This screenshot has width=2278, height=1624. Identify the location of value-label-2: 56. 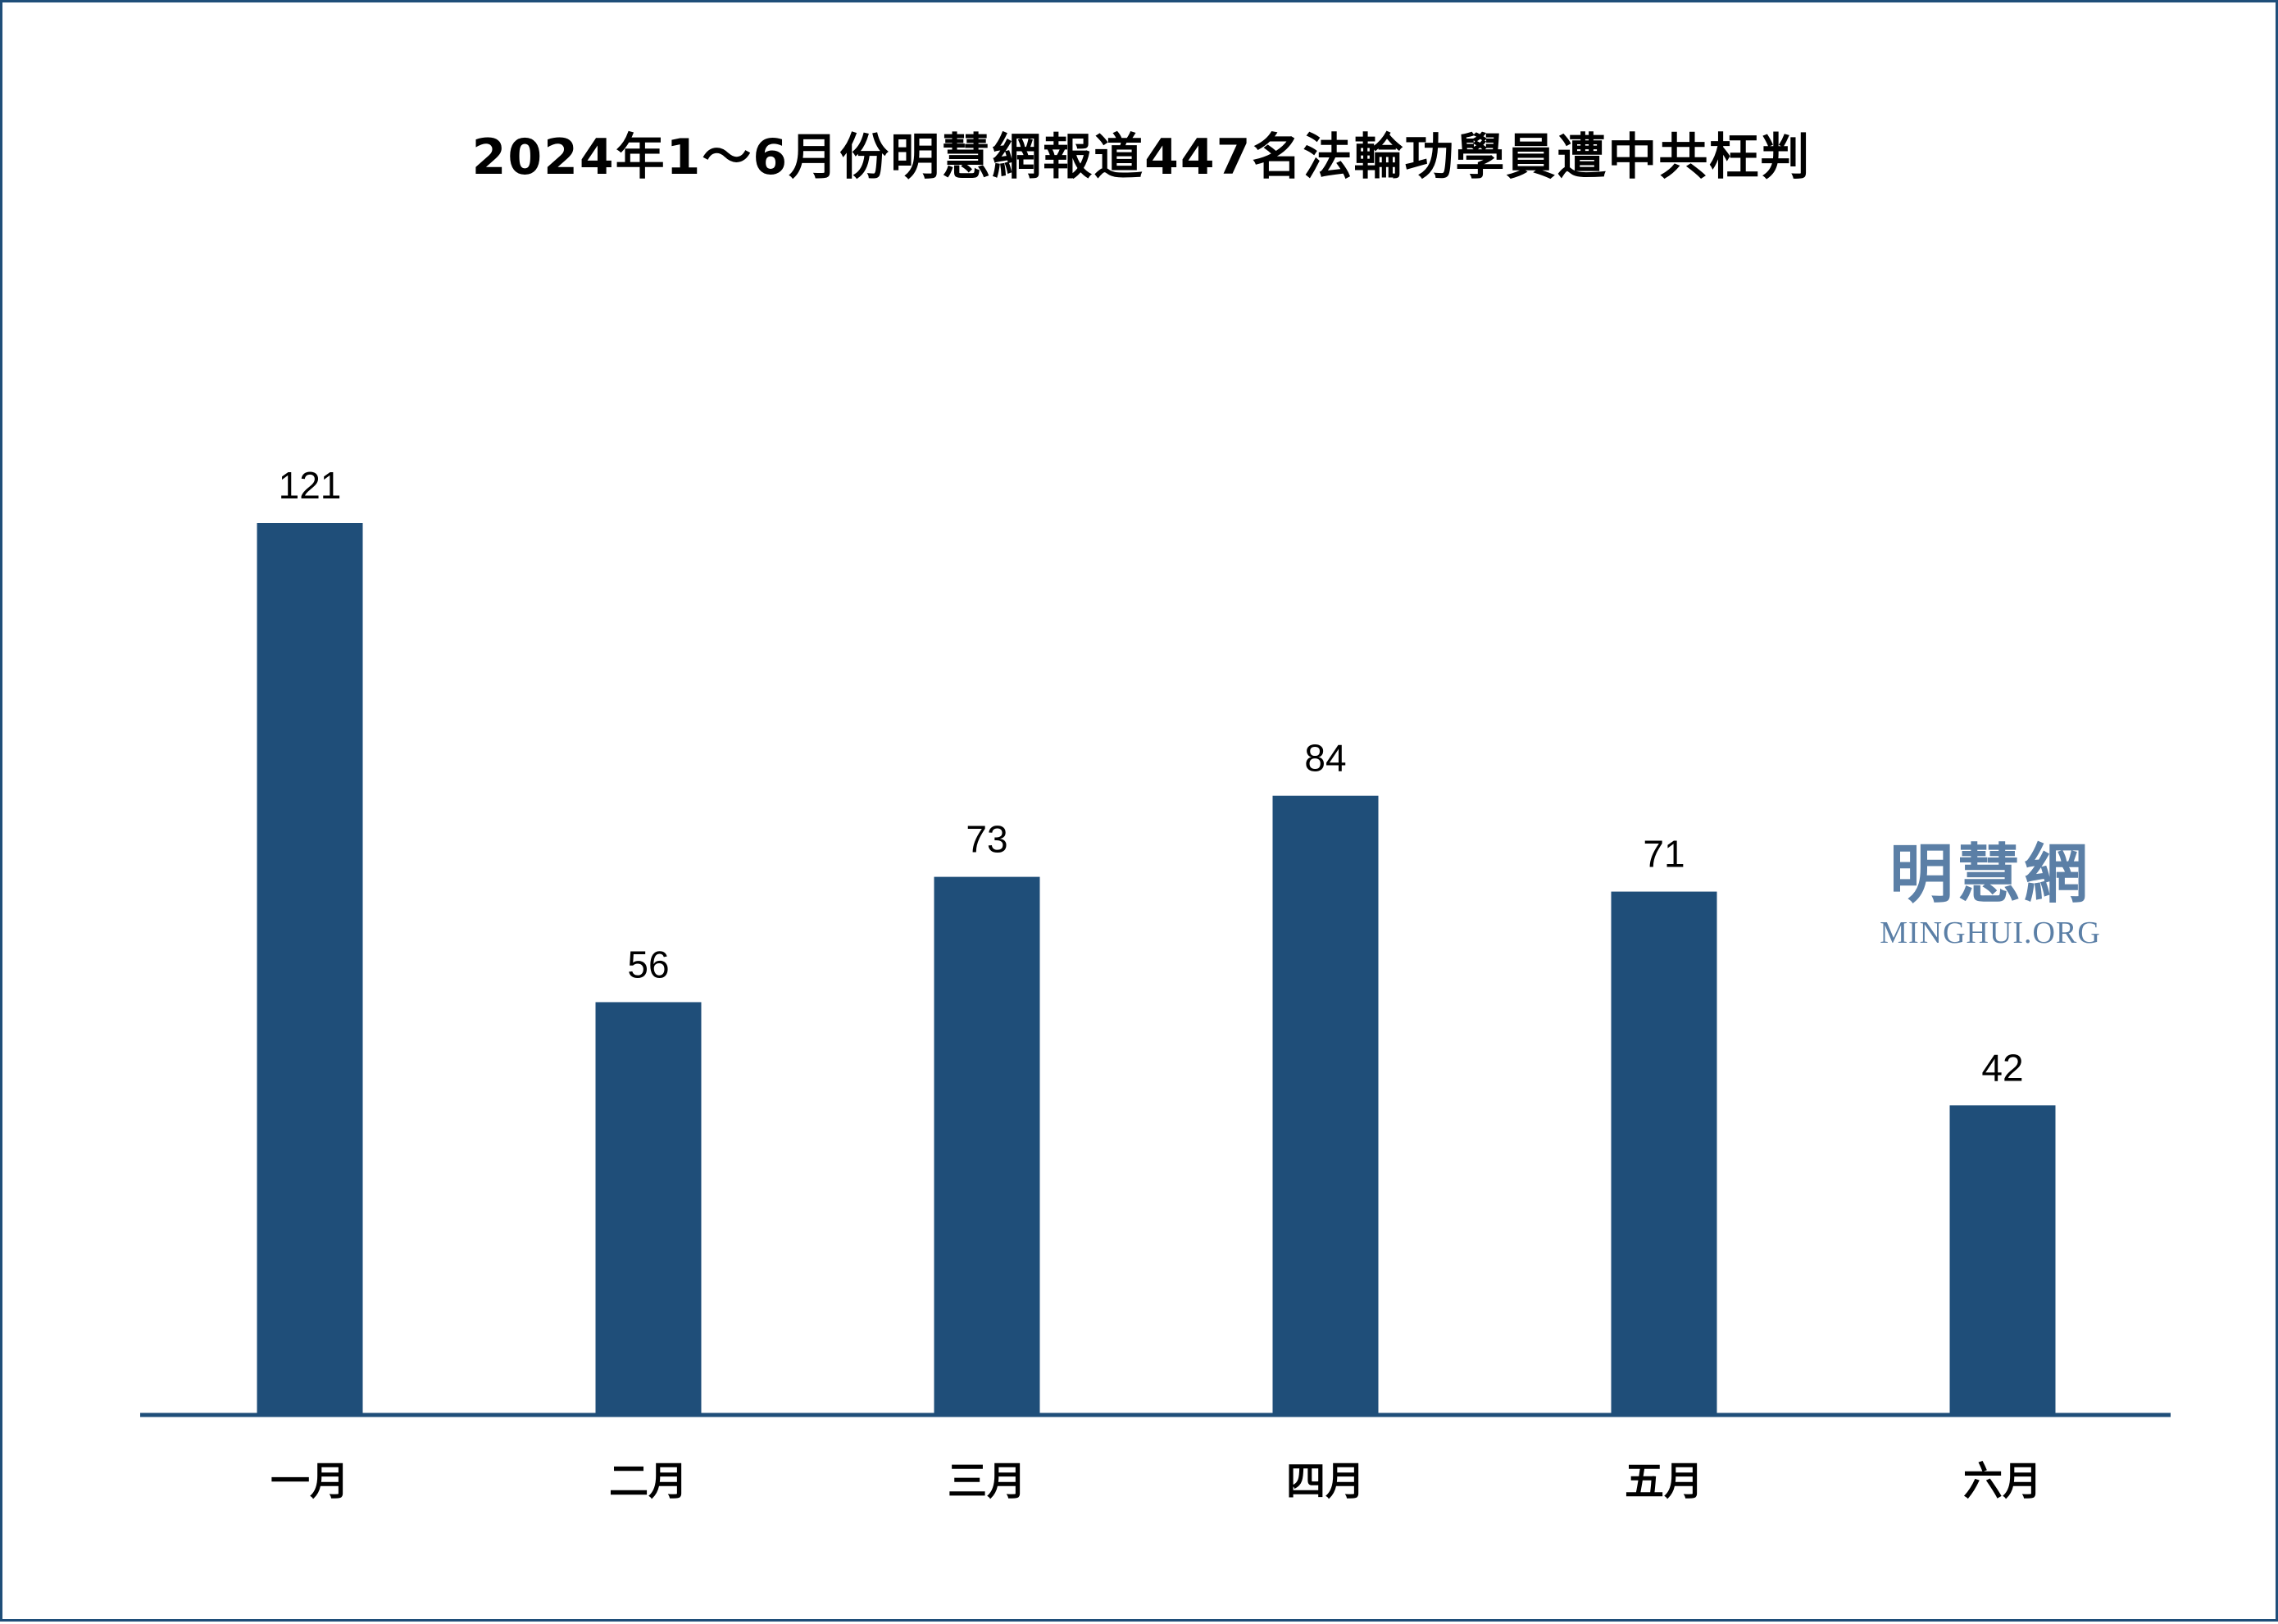
(648, 964).